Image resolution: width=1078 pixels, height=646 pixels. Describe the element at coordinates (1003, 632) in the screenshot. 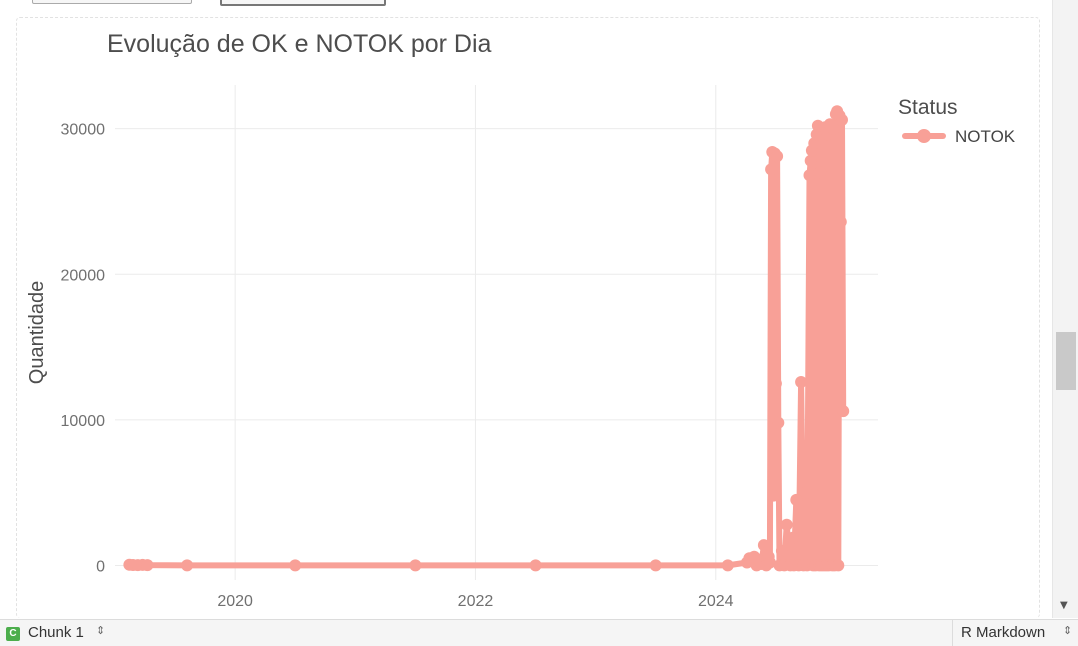

I see `document-type-label: R Markdown` at that location.